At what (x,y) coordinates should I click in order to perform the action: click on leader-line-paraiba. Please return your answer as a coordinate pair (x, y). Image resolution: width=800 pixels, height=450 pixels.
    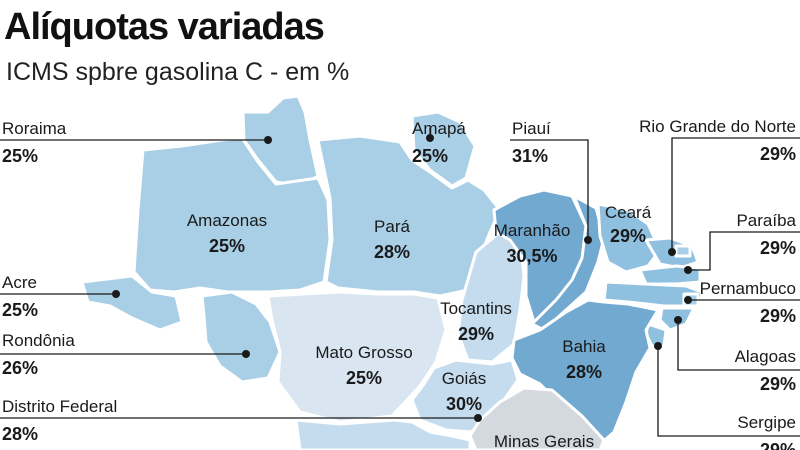
    Looking at the image, I should click on (744, 251).